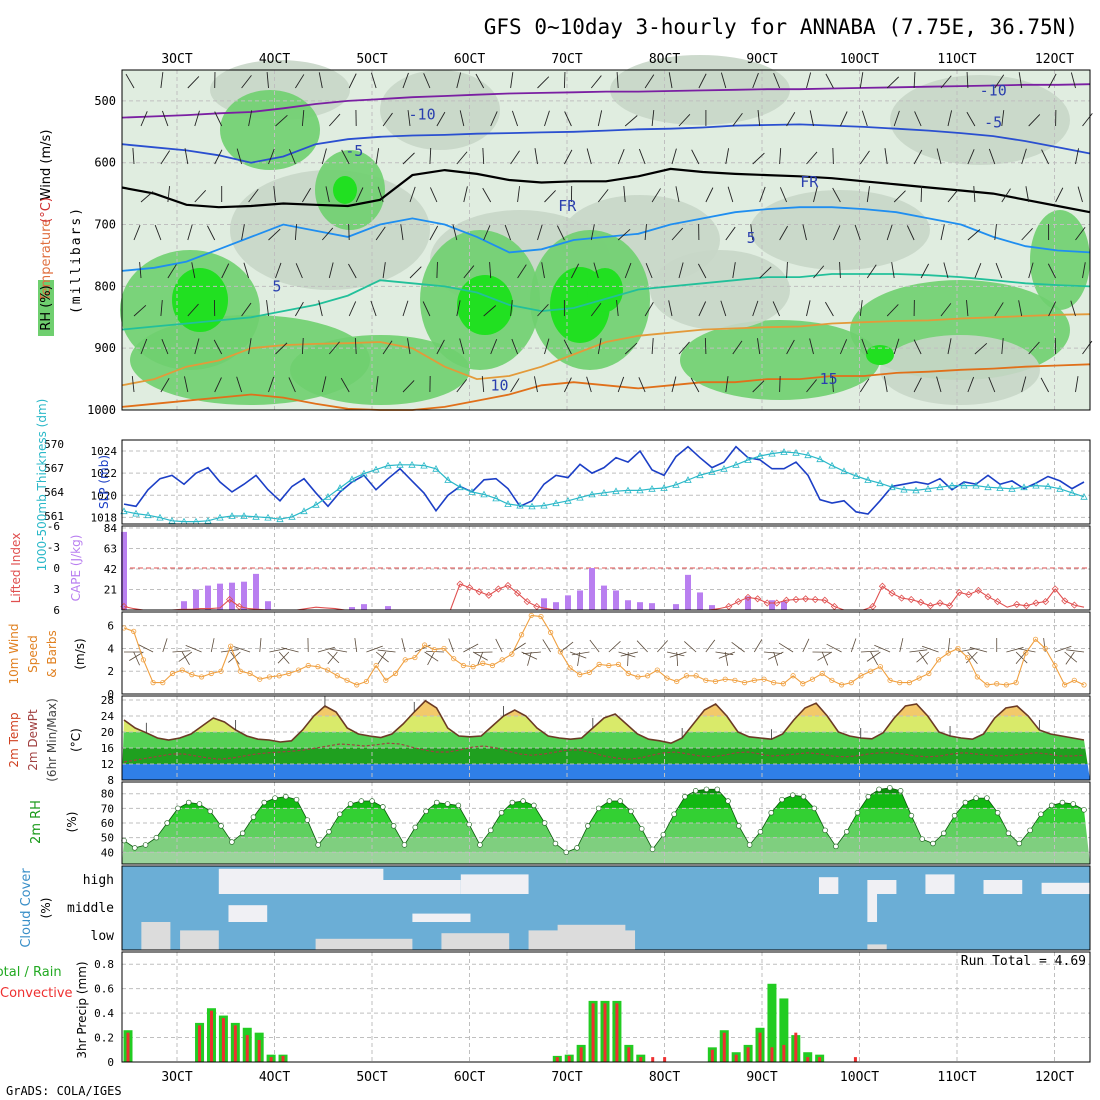 This screenshot has height=1100, width=1100. What do you see at coordinates (53, 526) in the screenshot?
I see `li-tick-label: -6` at bounding box center [53, 526].